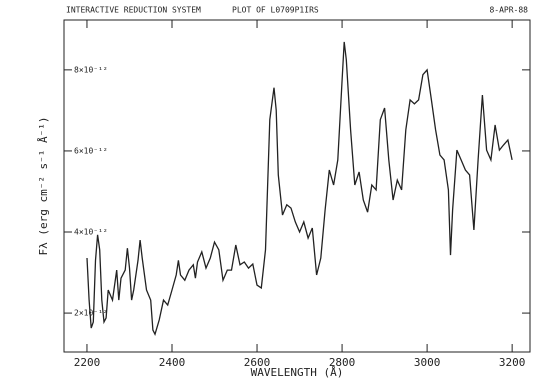  What do you see at coordinates (43, 185) in the screenshot?
I see `y-axis-label: Fλ (erg cm⁻² s⁻¹ Å⁻¹)` at bounding box center [43, 185].